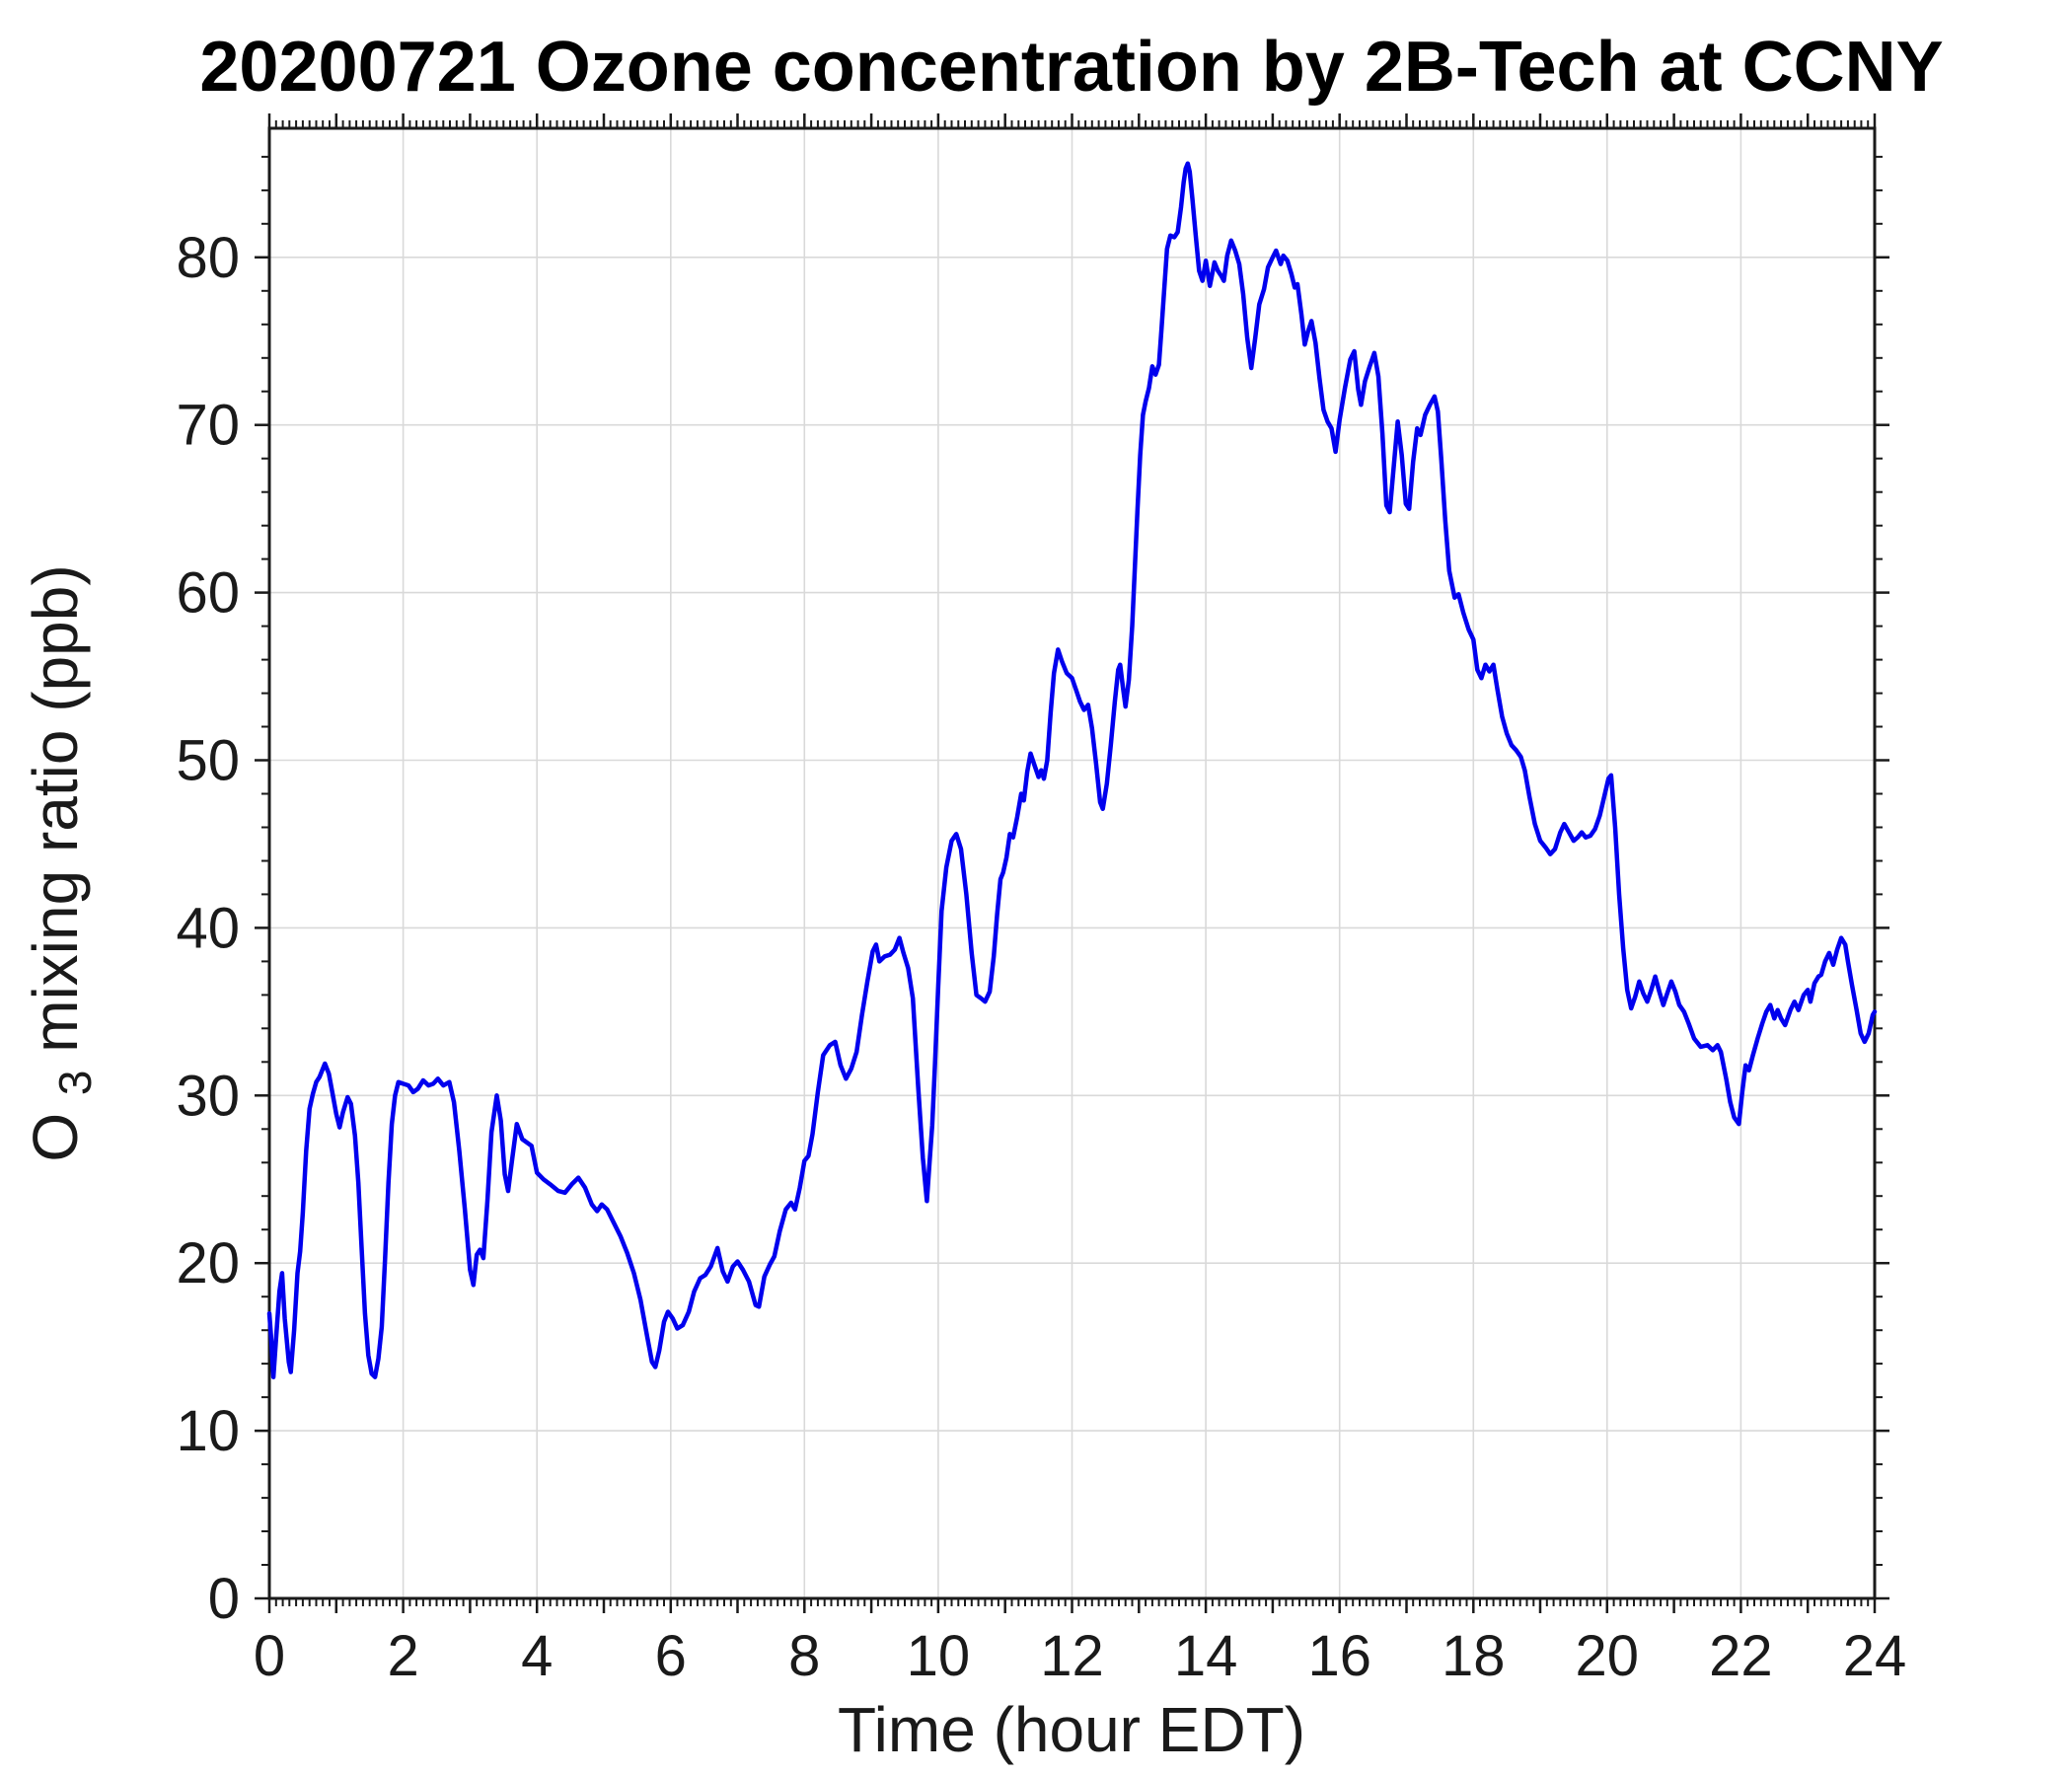 The image size is (2072, 1776). What do you see at coordinates (671, 1656) in the screenshot?
I see `x-tick-label: 6` at bounding box center [671, 1656].